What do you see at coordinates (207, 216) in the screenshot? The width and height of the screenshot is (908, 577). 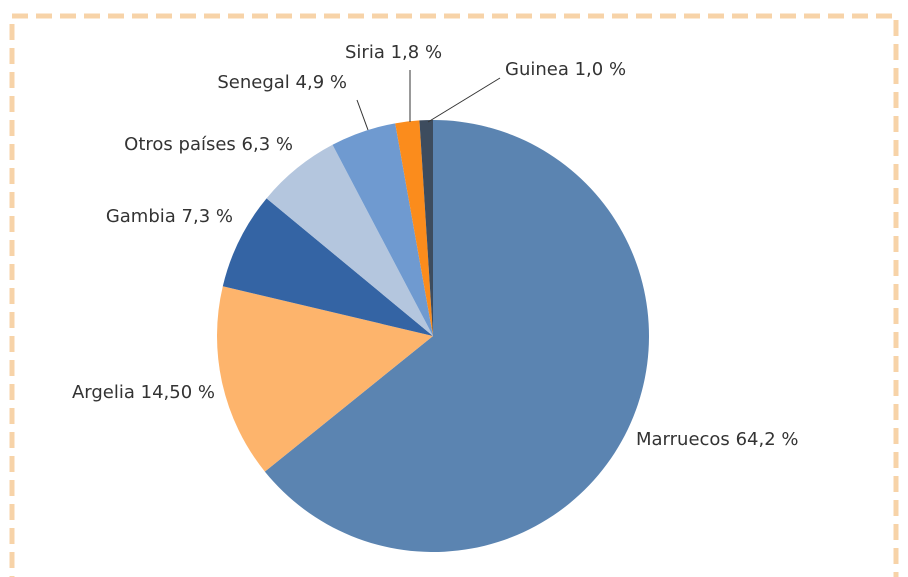 I see `value-label: 7,3 %` at bounding box center [207, 216].